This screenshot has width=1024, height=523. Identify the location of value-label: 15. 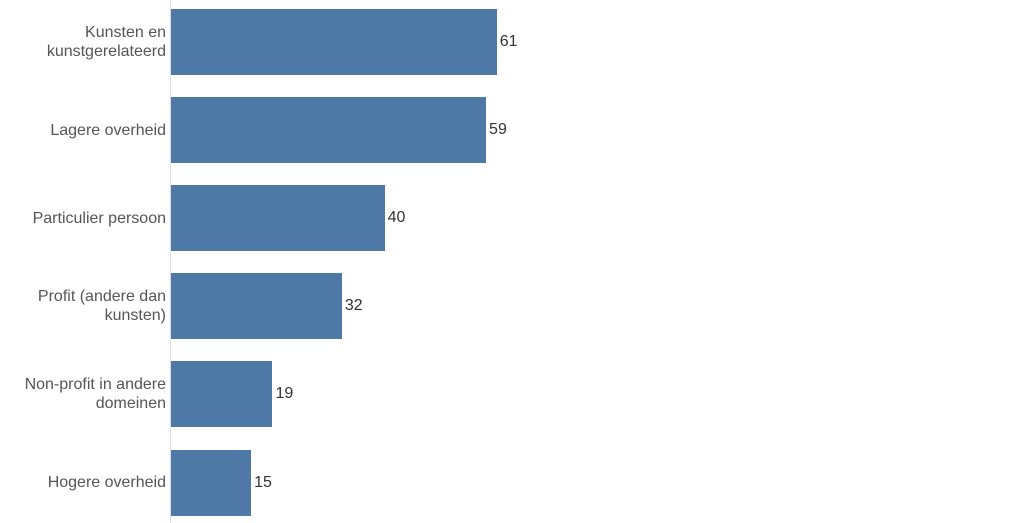
(263, 482).